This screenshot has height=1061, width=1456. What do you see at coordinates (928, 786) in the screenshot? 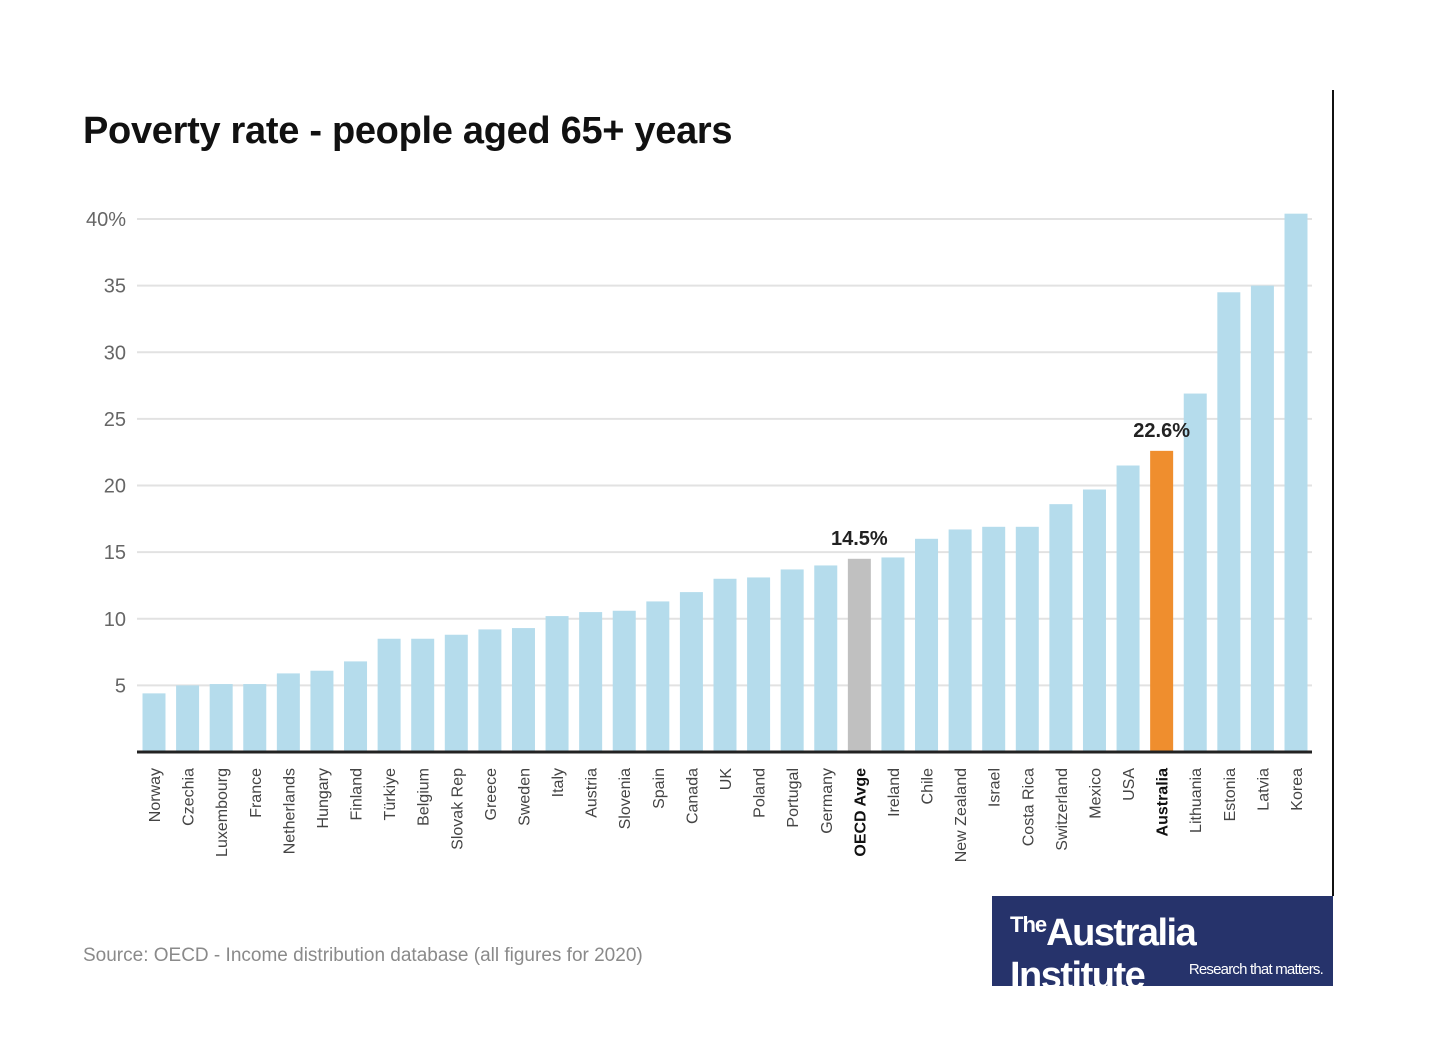
I see `x-tick-label: Chile` at bounding box center [928, 786].